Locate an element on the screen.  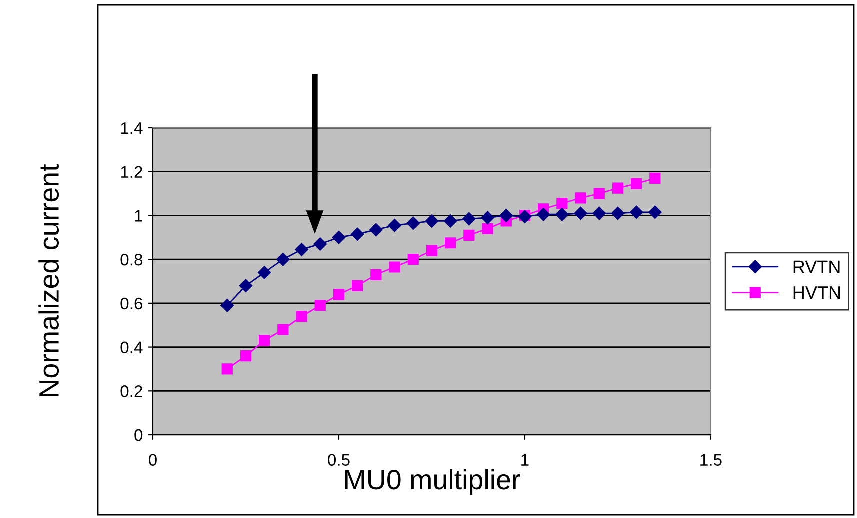
y-tick-label: 1 is located at coordinates (138, 216).